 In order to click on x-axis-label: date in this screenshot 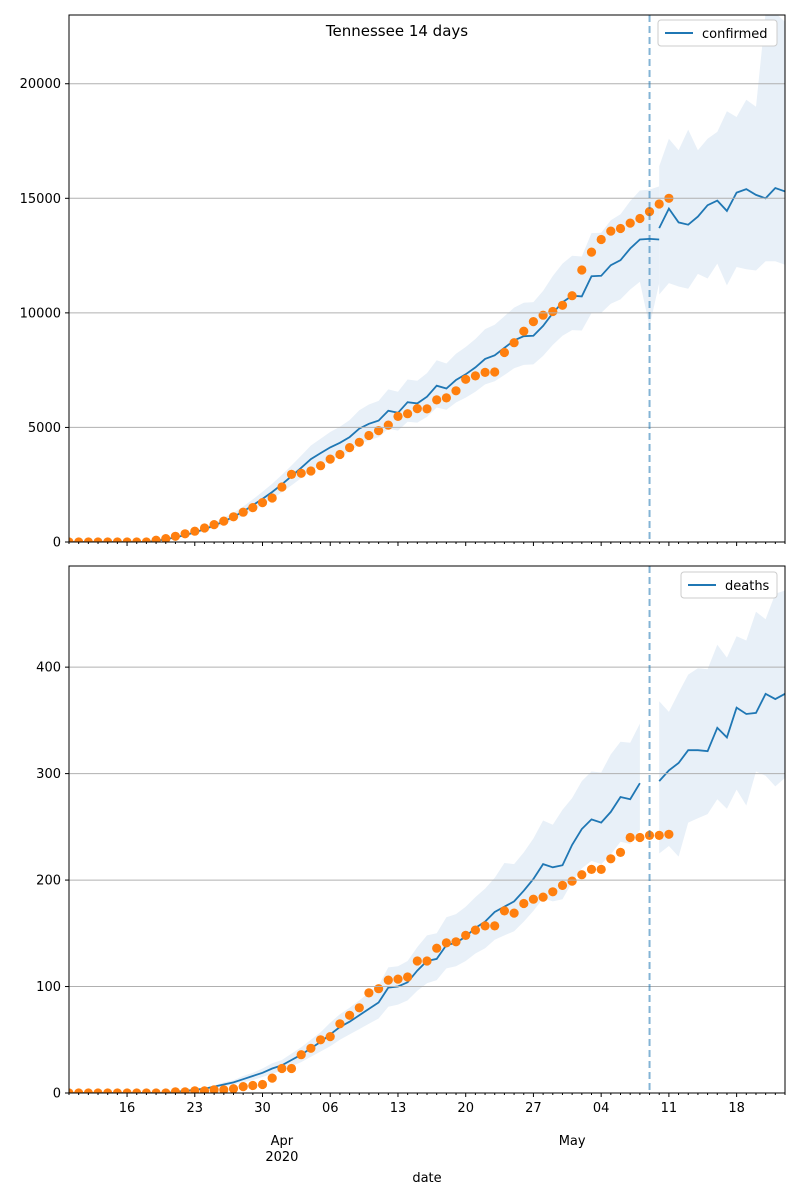, I will do `click(426, 1178)`.